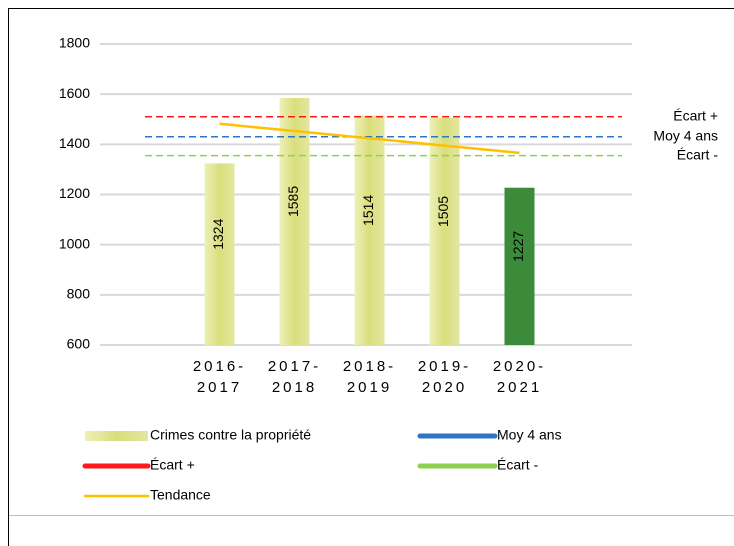 This screenshot has width=734, height=546. Describe the element at coordinates (369, 377) in the screenshot. I see `x-tick-label: 2018-2019` at that location.